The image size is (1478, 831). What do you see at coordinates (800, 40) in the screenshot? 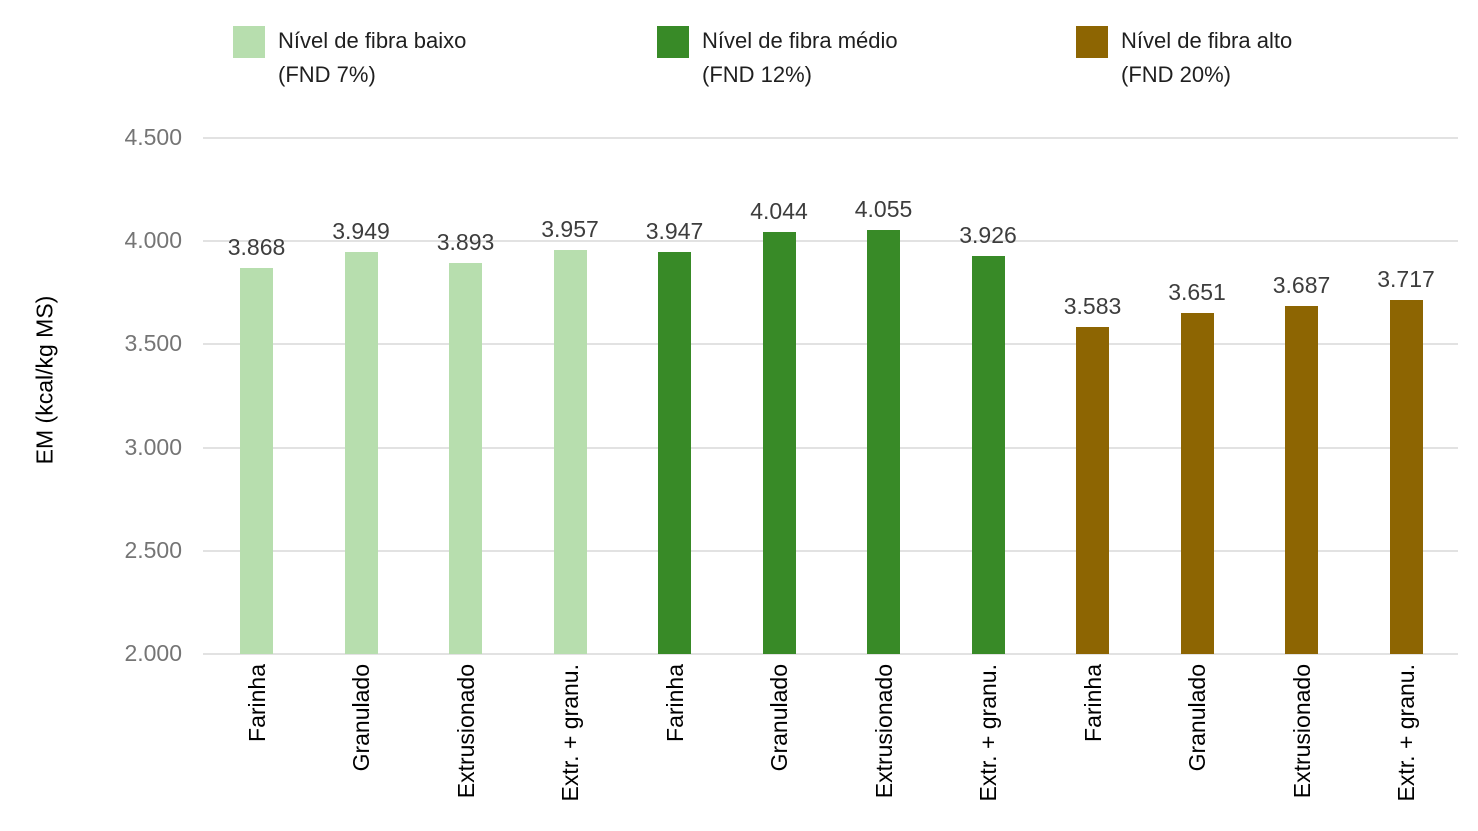
I see `legend-label-line1: Nível de fibra médio` at bounding box center [800, 40].